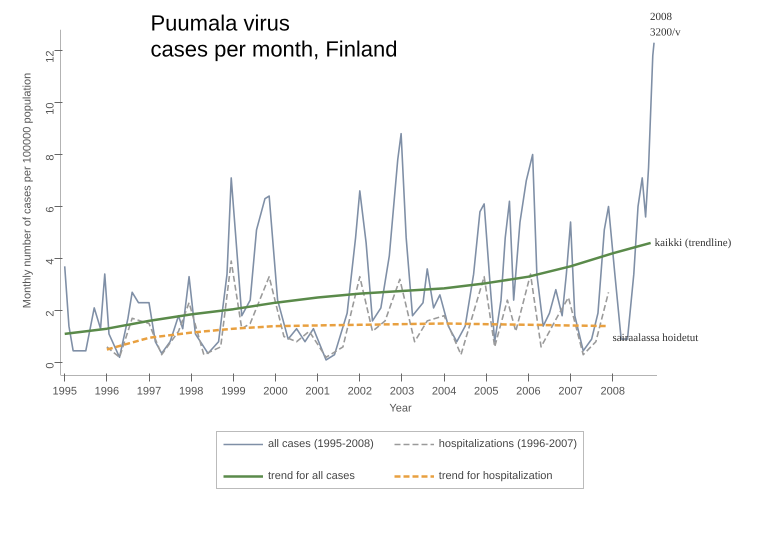  Describe the element at coordinates (64, 392) in the screenshot. I see `x-tick-label: 1995` at that location.